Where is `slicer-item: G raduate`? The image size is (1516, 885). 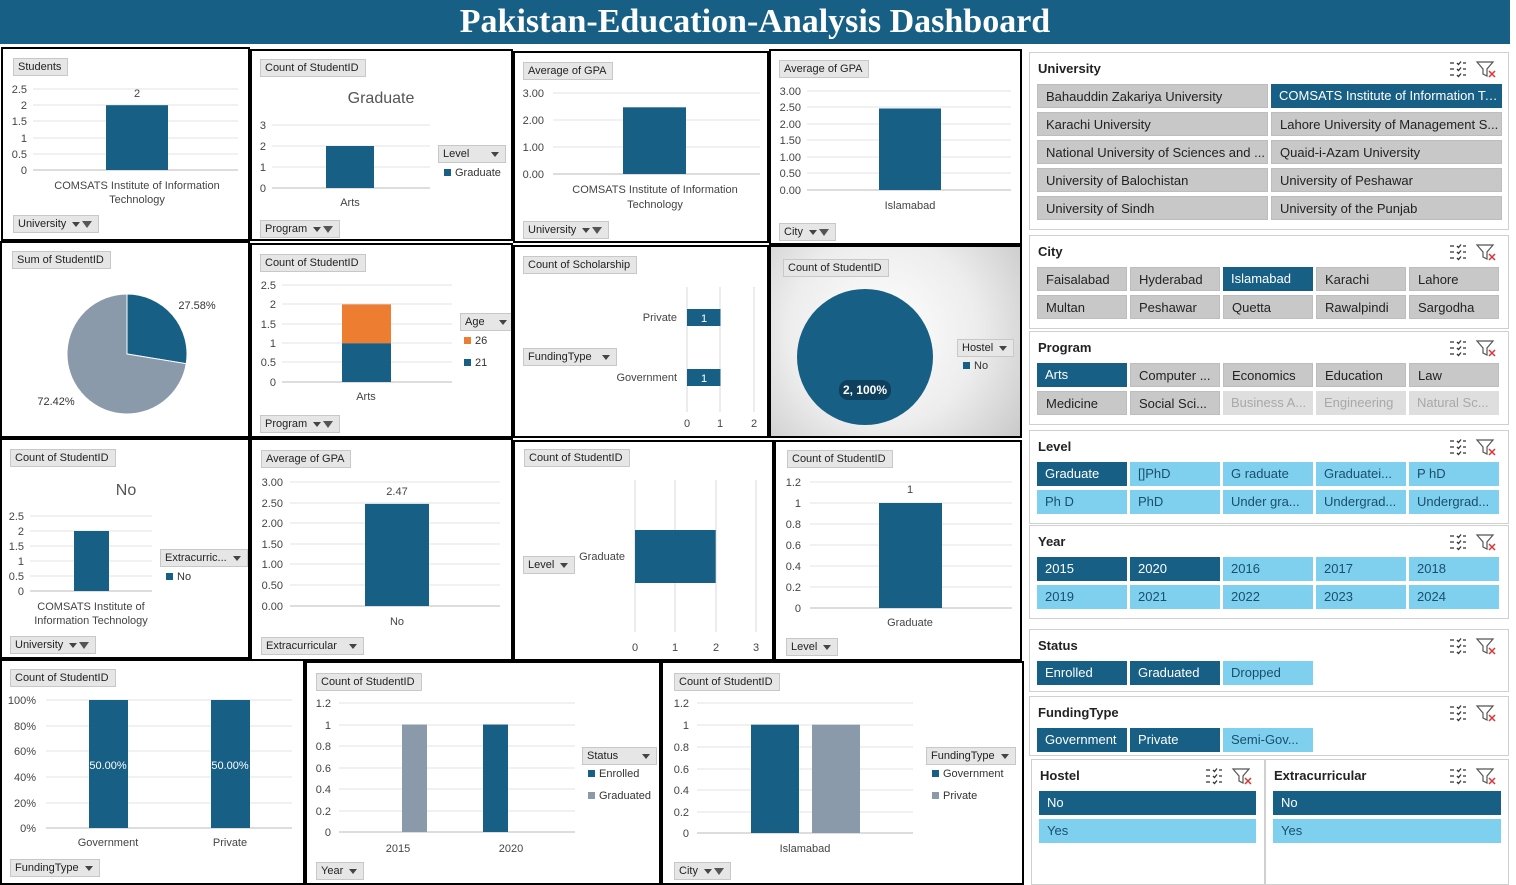
slicer-item: G raduate is located at coordinates (1268, 474).